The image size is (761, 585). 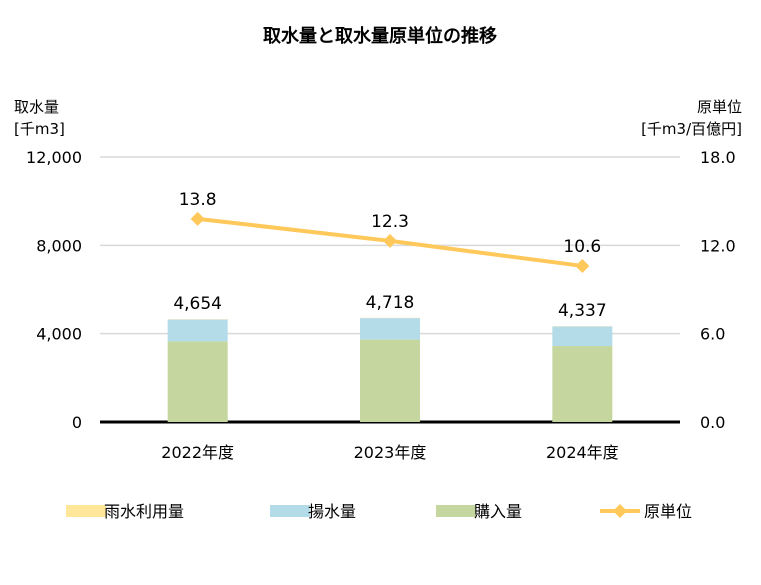 What do you see at coordinates (144, 511) in the screenshot?
I see `legend-label: 雨水利用量` at bounding box center [144, 511].